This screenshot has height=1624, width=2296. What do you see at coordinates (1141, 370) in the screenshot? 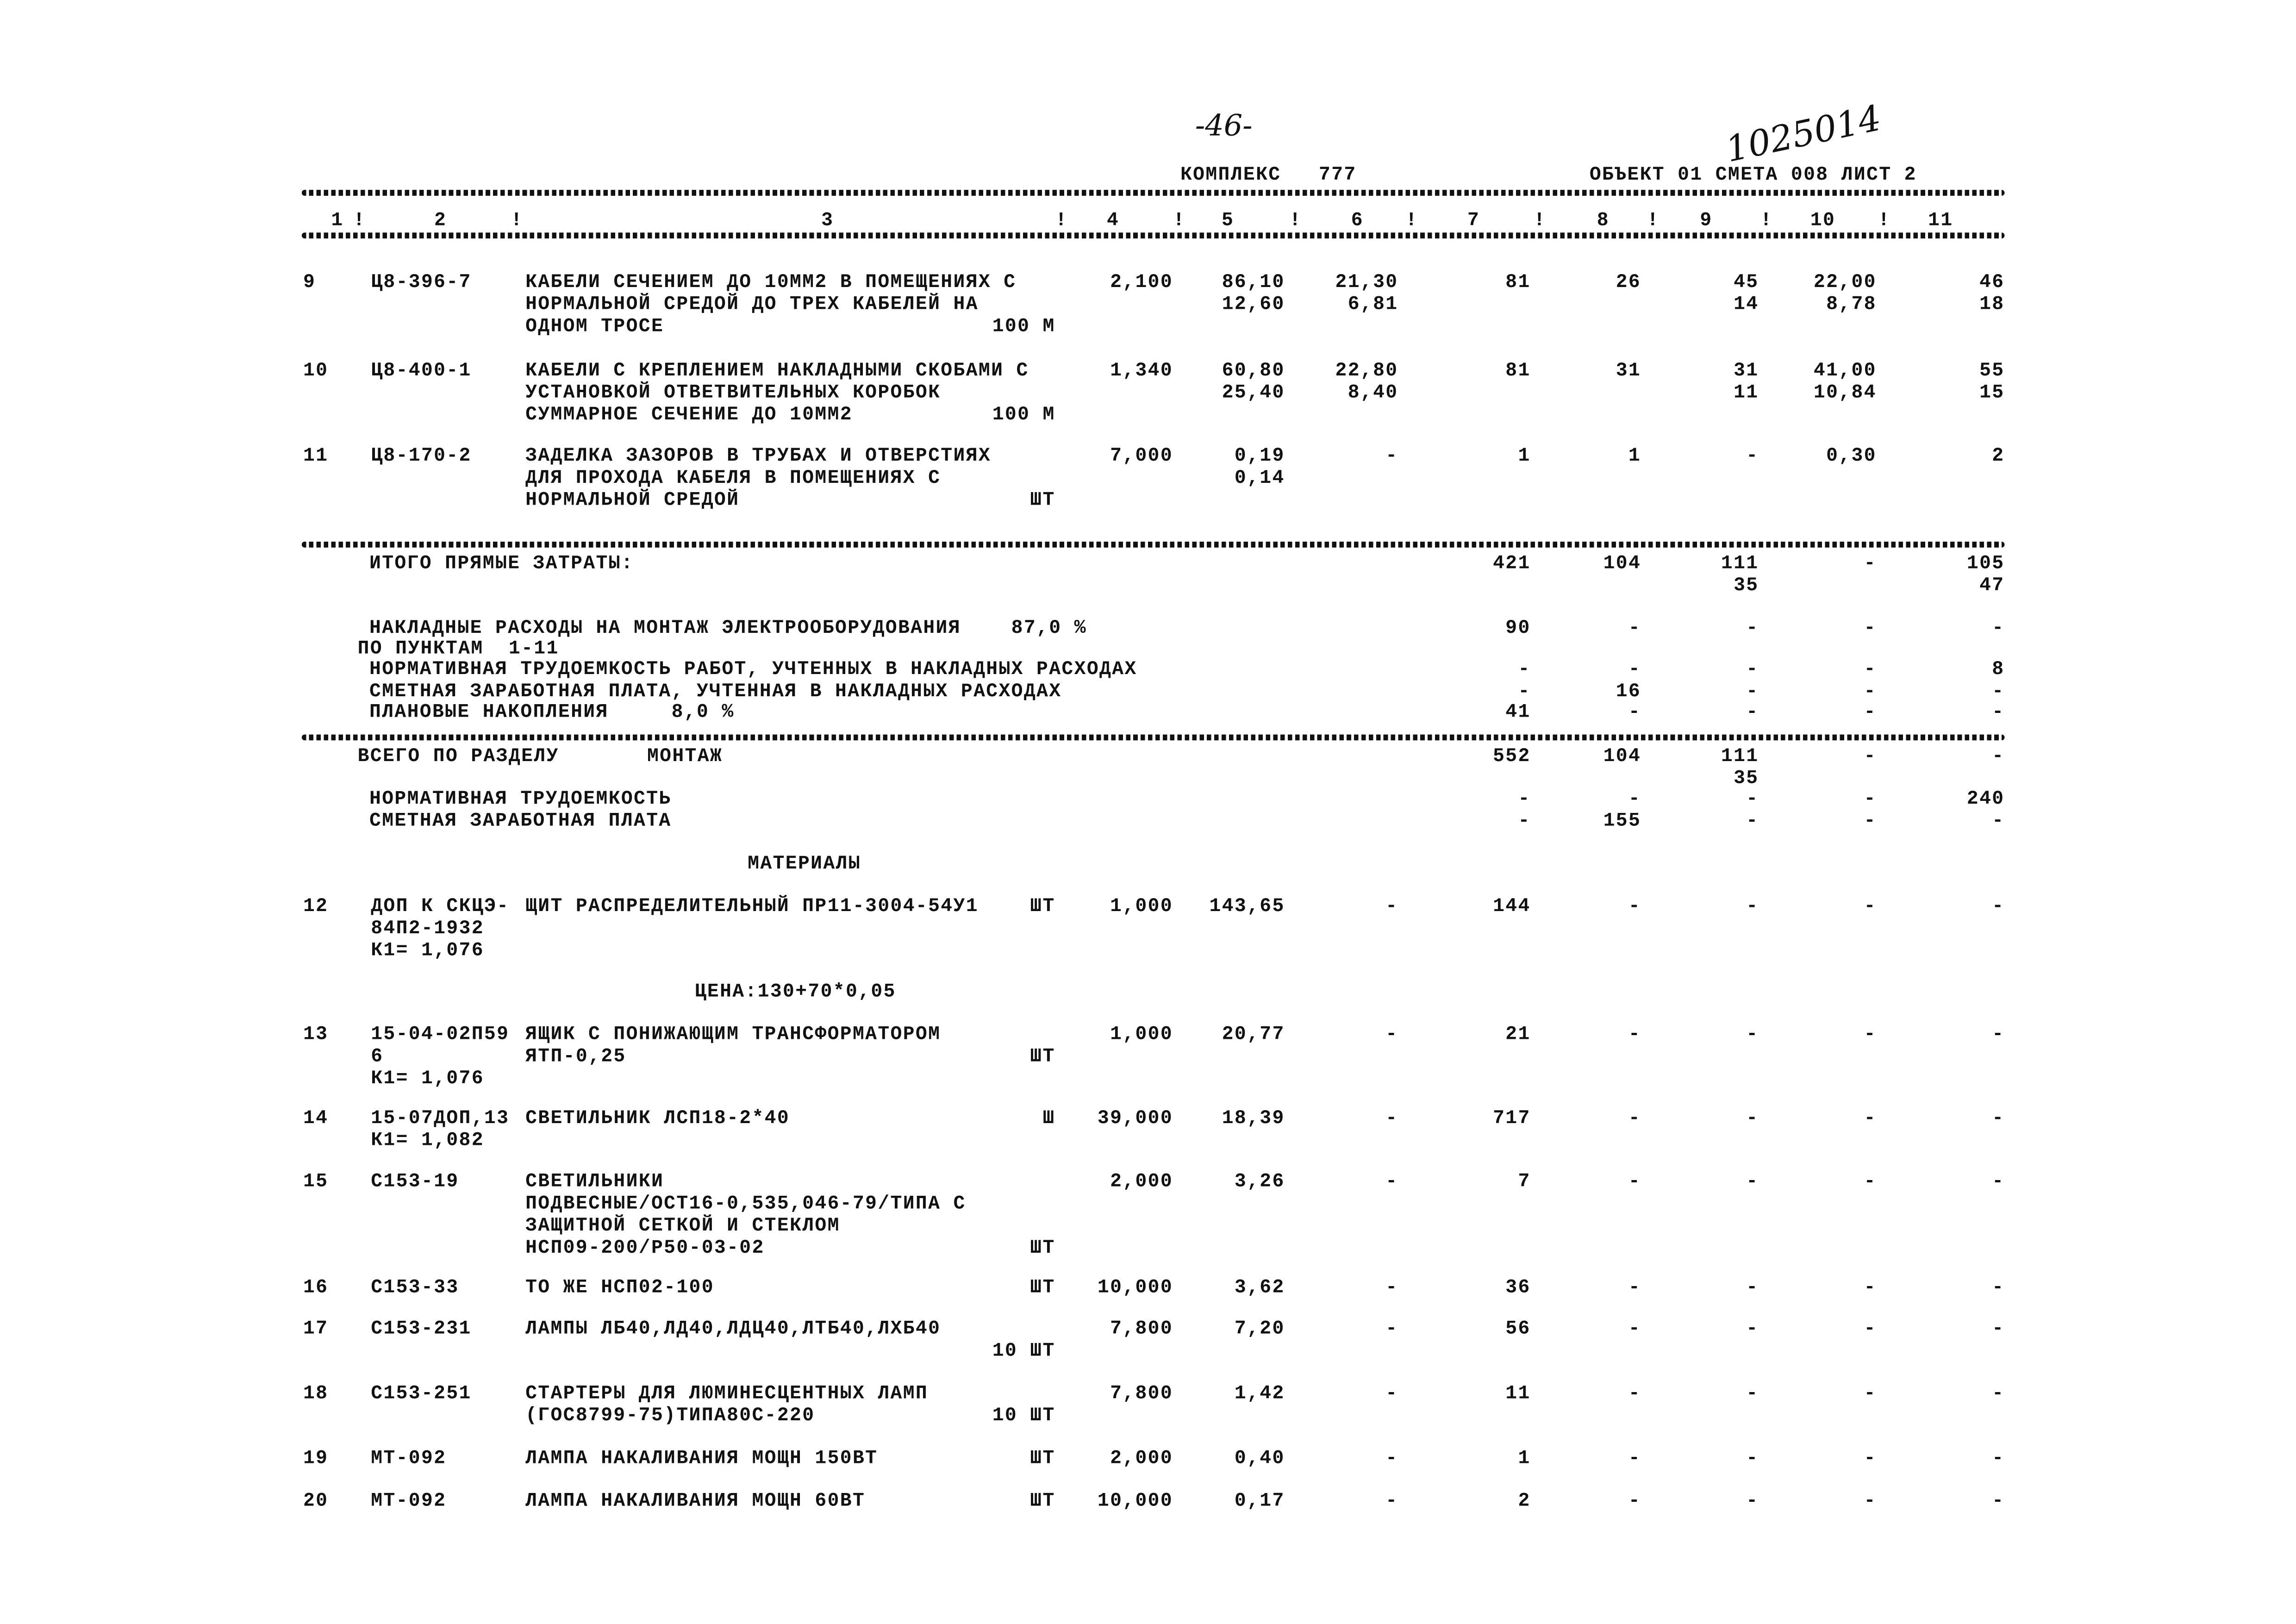
I see `cell-c4: 1,340` at bounding box center [1141, 370].